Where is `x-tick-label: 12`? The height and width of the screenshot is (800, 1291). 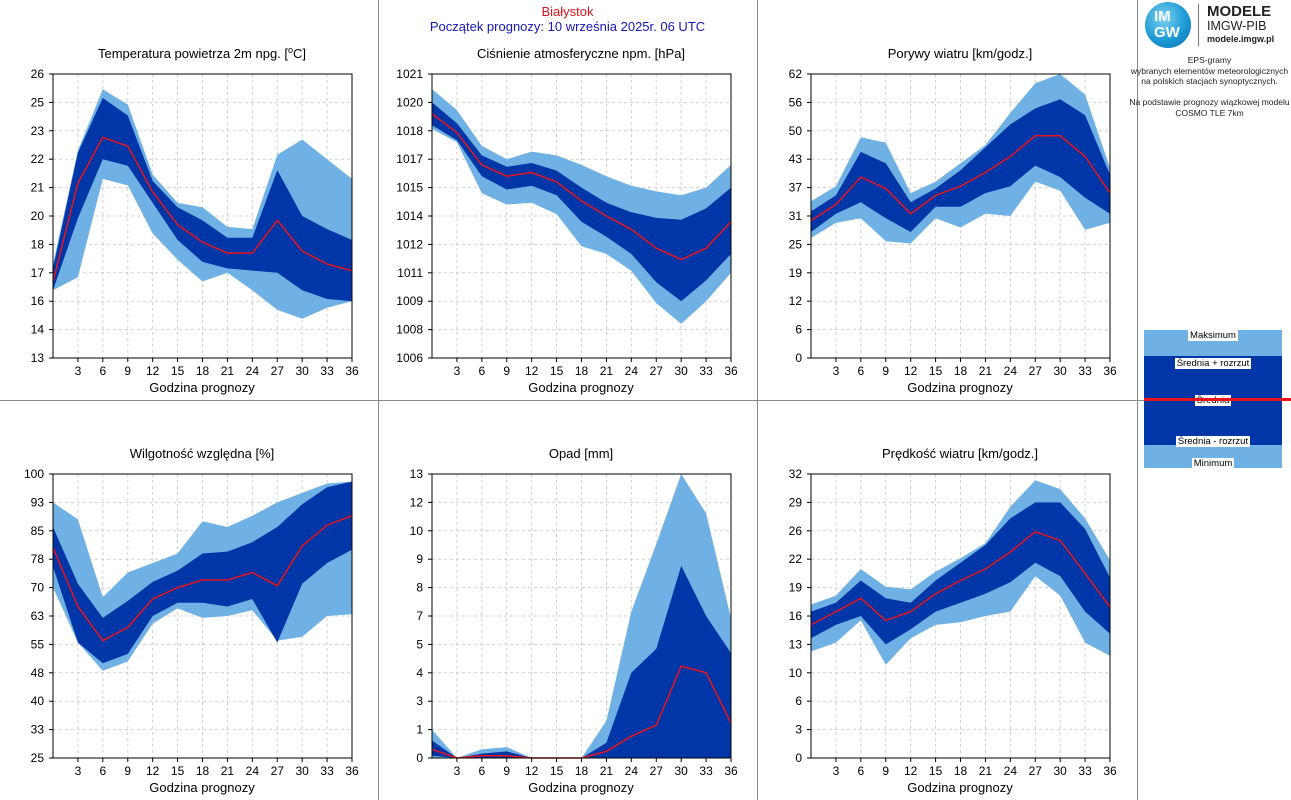 x-tick-label: 12 is located at coordinates (911, 371).